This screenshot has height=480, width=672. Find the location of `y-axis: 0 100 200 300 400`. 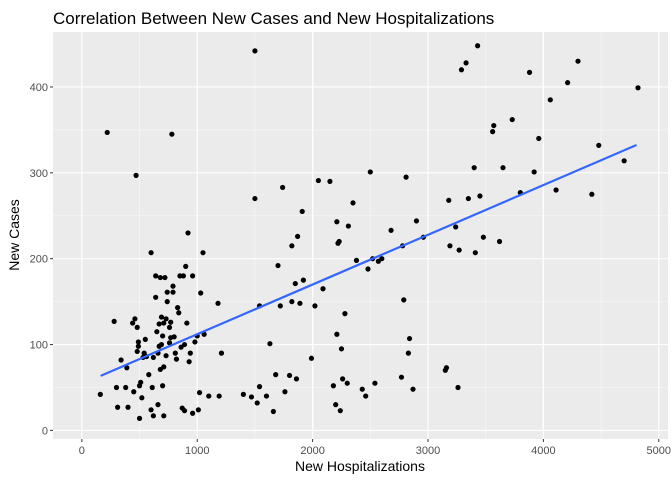

y-axis: 0 100 200 300 400 is located at coordinates (41, 259).